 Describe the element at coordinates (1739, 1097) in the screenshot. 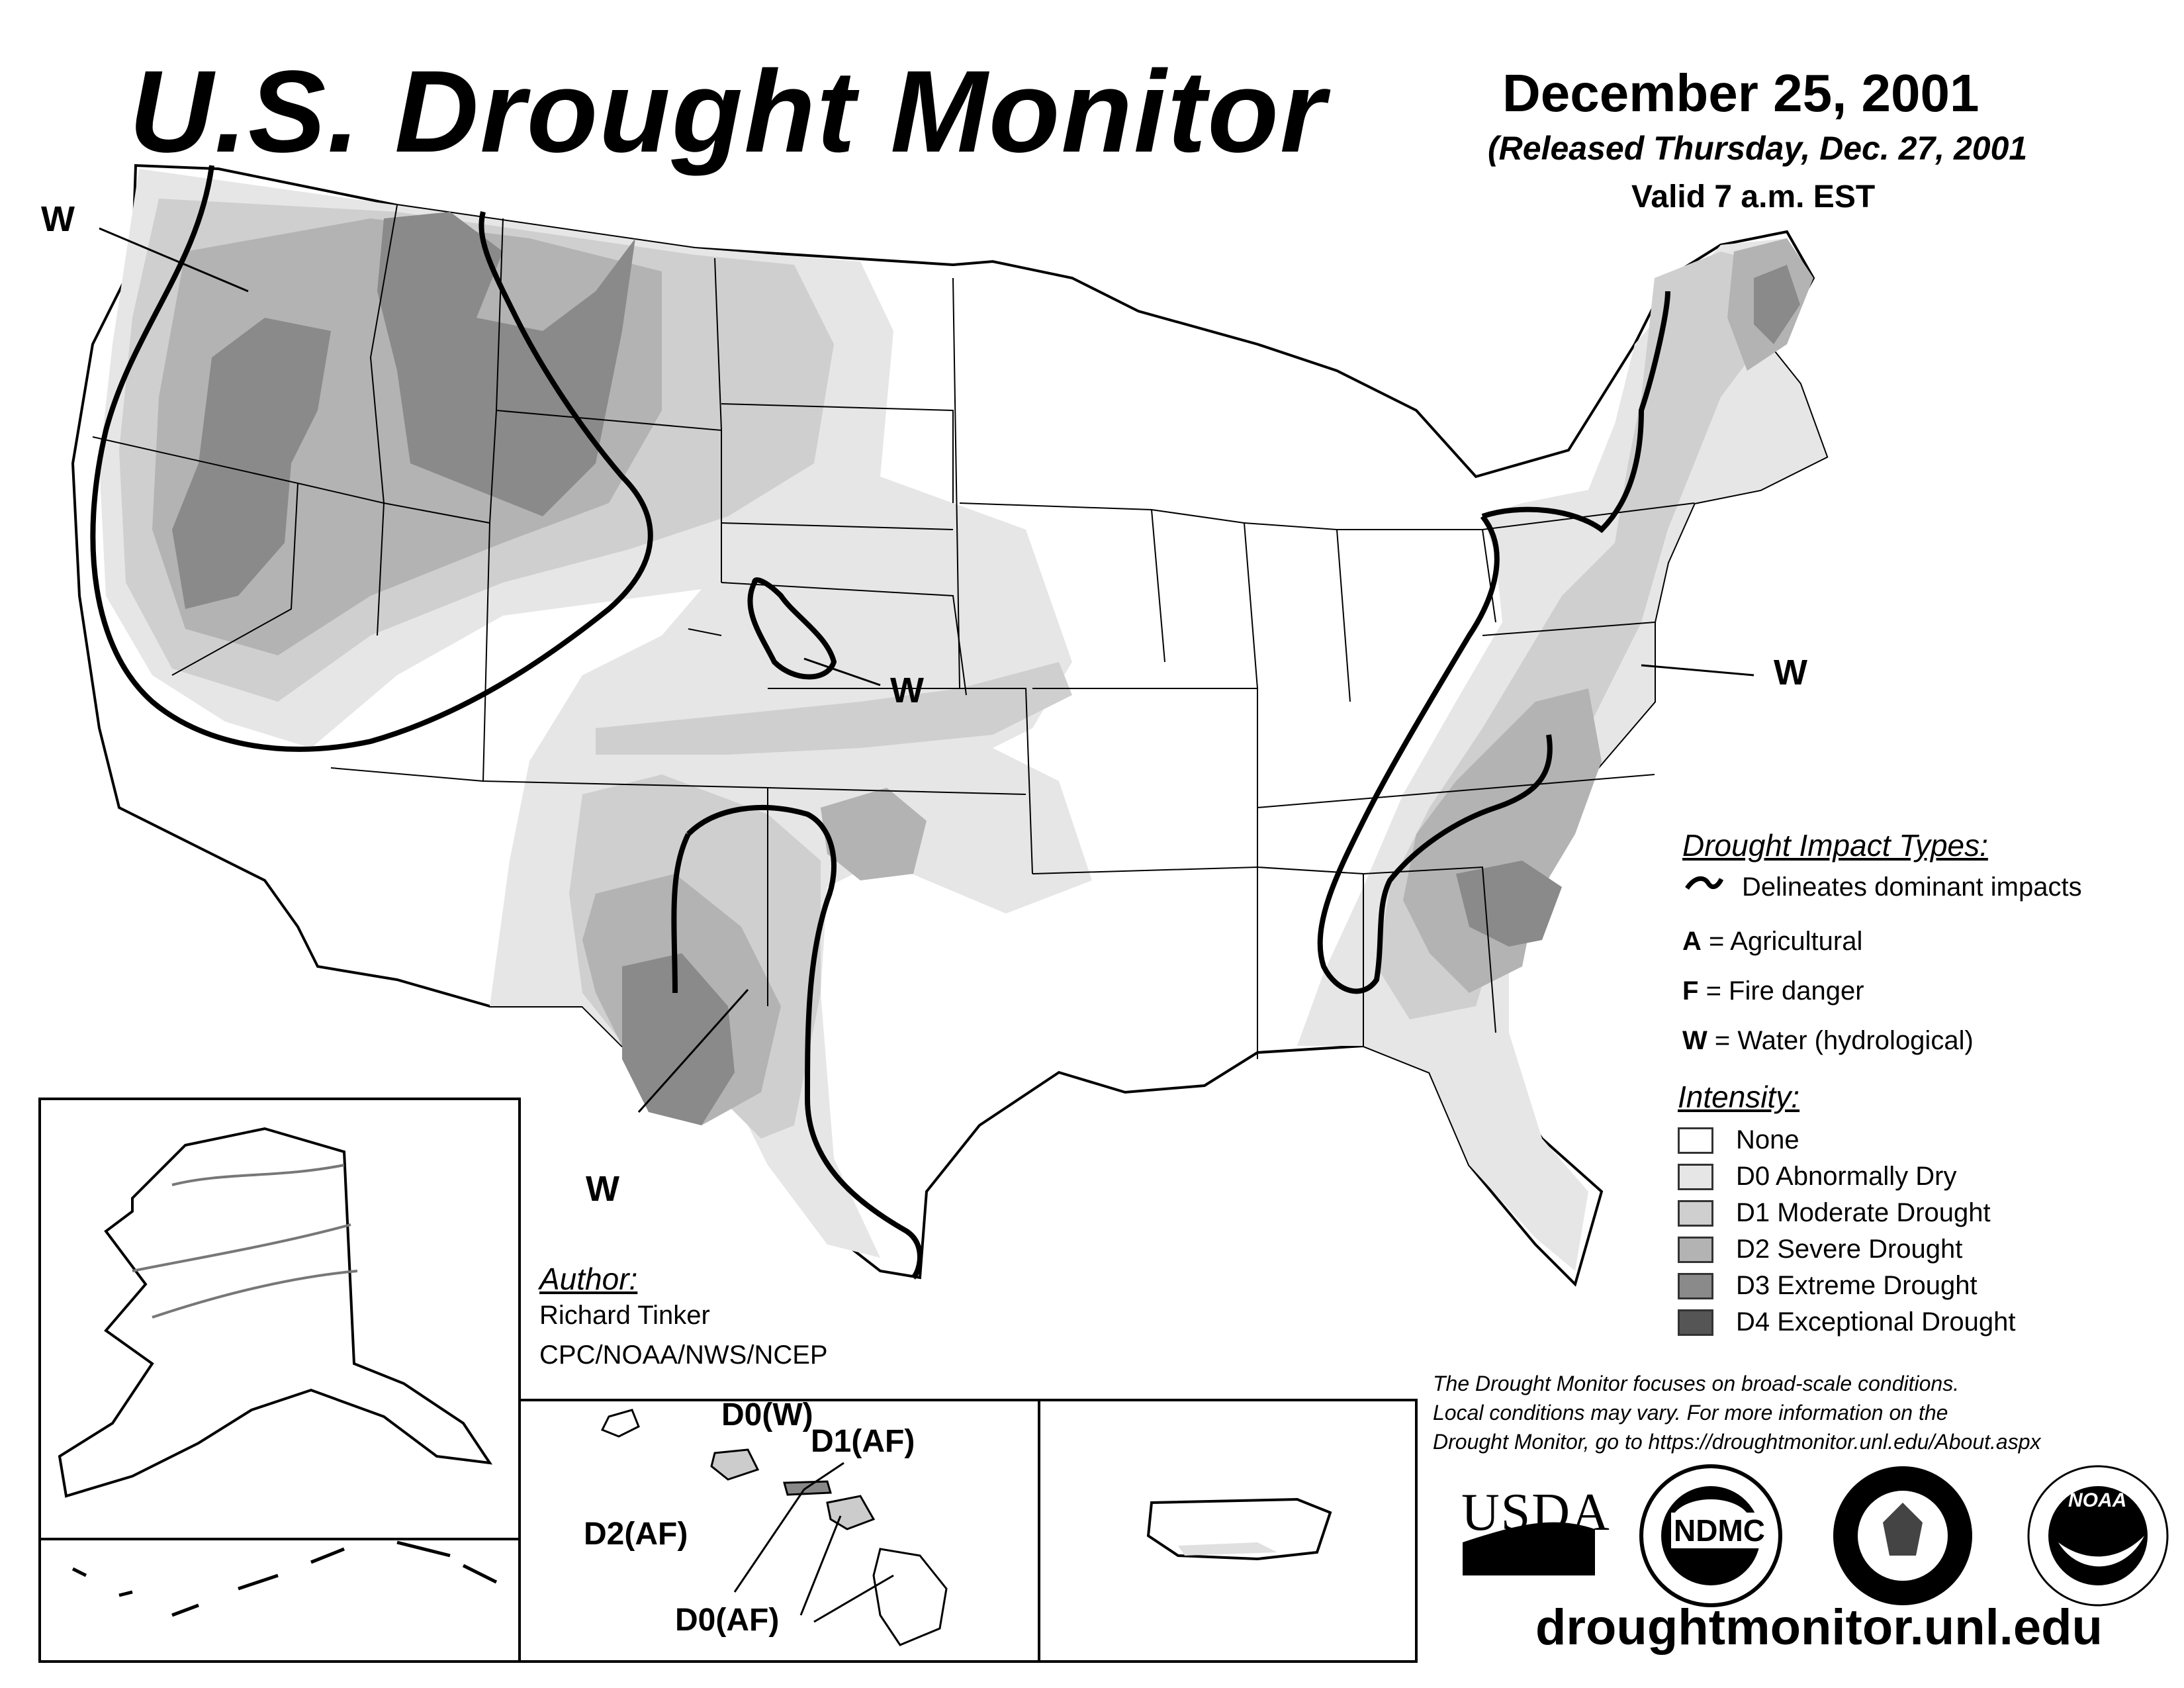

I see `intensity-heading: Intensity:` at that location.